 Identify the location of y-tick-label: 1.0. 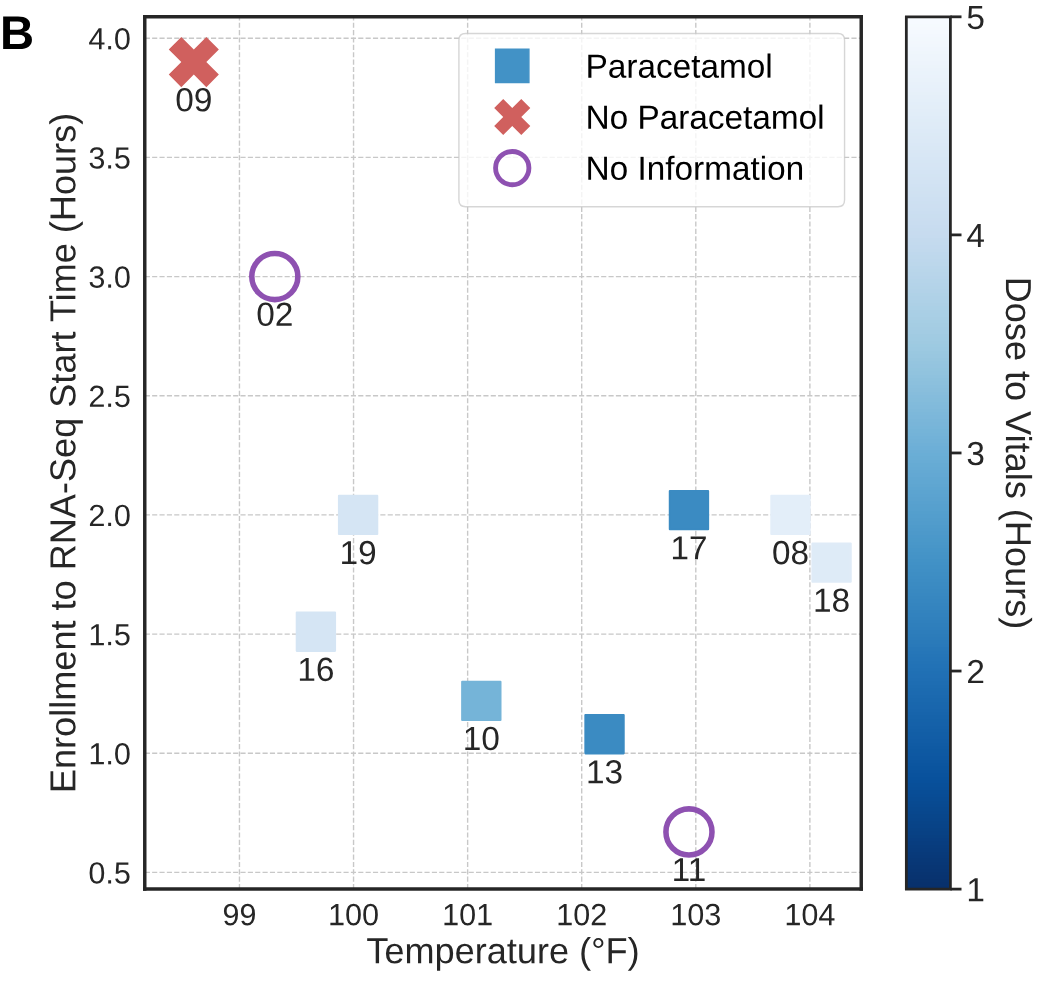
(110, 754).